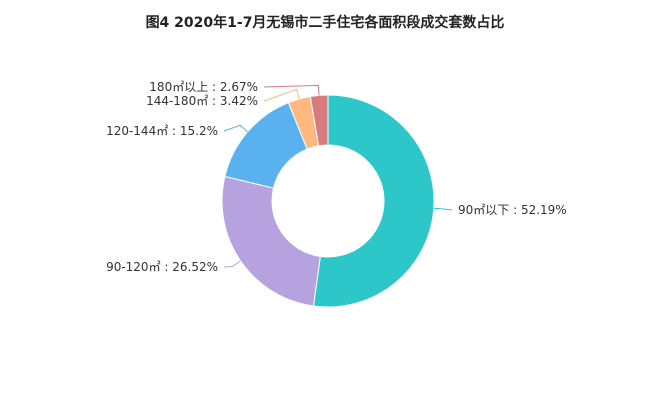  I want to click on slice-label-4: 180㎡以上 : 2.67%, so click(203, 87).